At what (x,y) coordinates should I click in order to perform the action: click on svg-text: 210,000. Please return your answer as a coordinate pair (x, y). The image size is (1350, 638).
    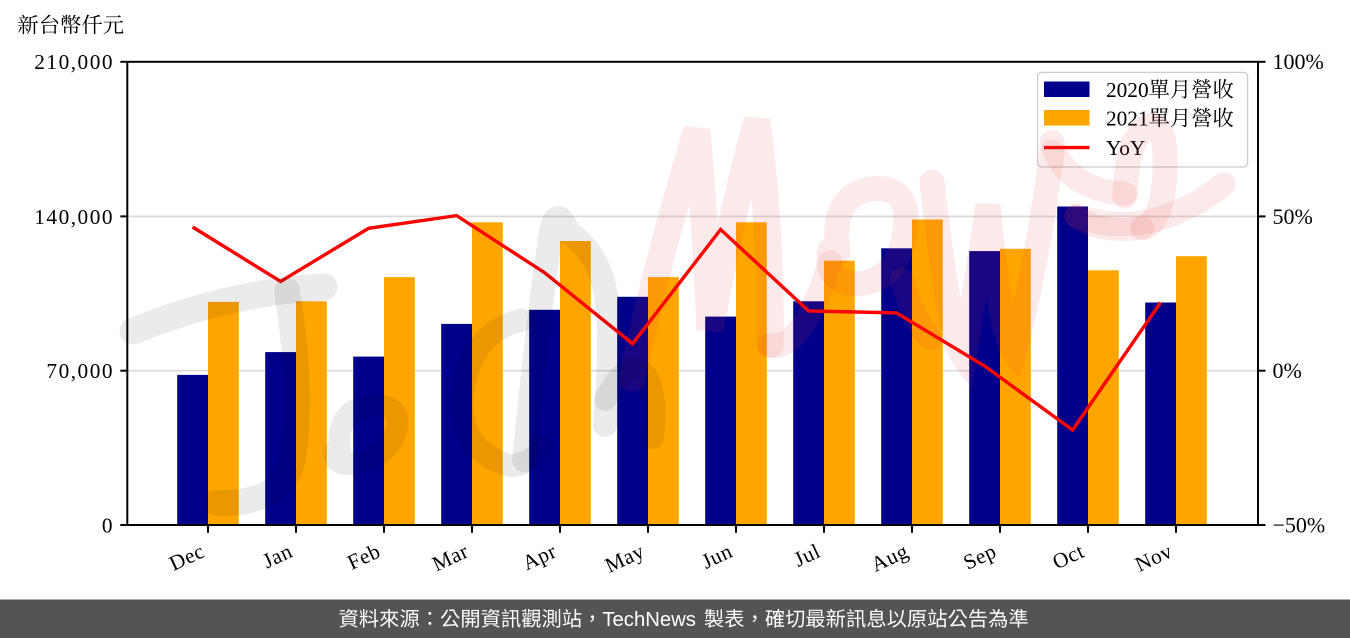
    Looking at the image, I should click on (74, 62).